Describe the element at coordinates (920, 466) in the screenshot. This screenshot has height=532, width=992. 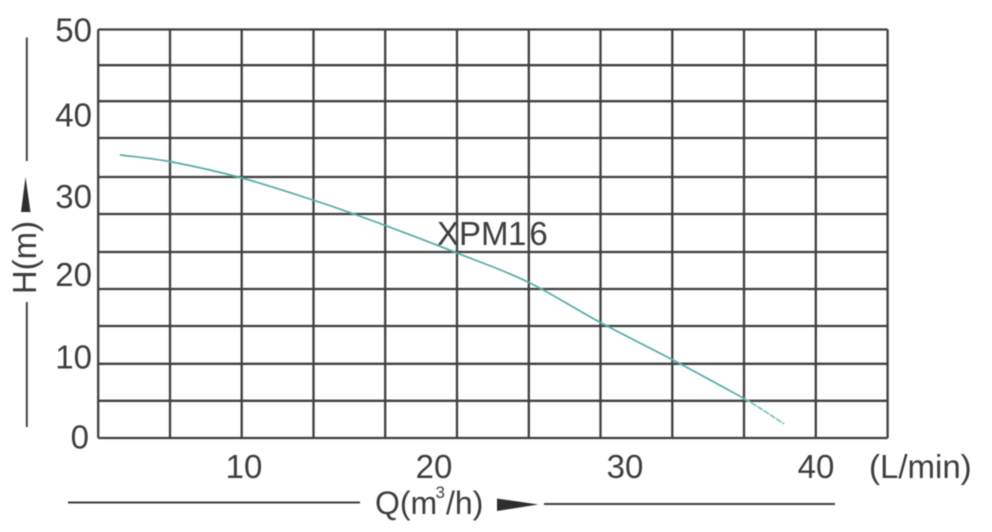
I see `svg-text: (L/min)` at that location.